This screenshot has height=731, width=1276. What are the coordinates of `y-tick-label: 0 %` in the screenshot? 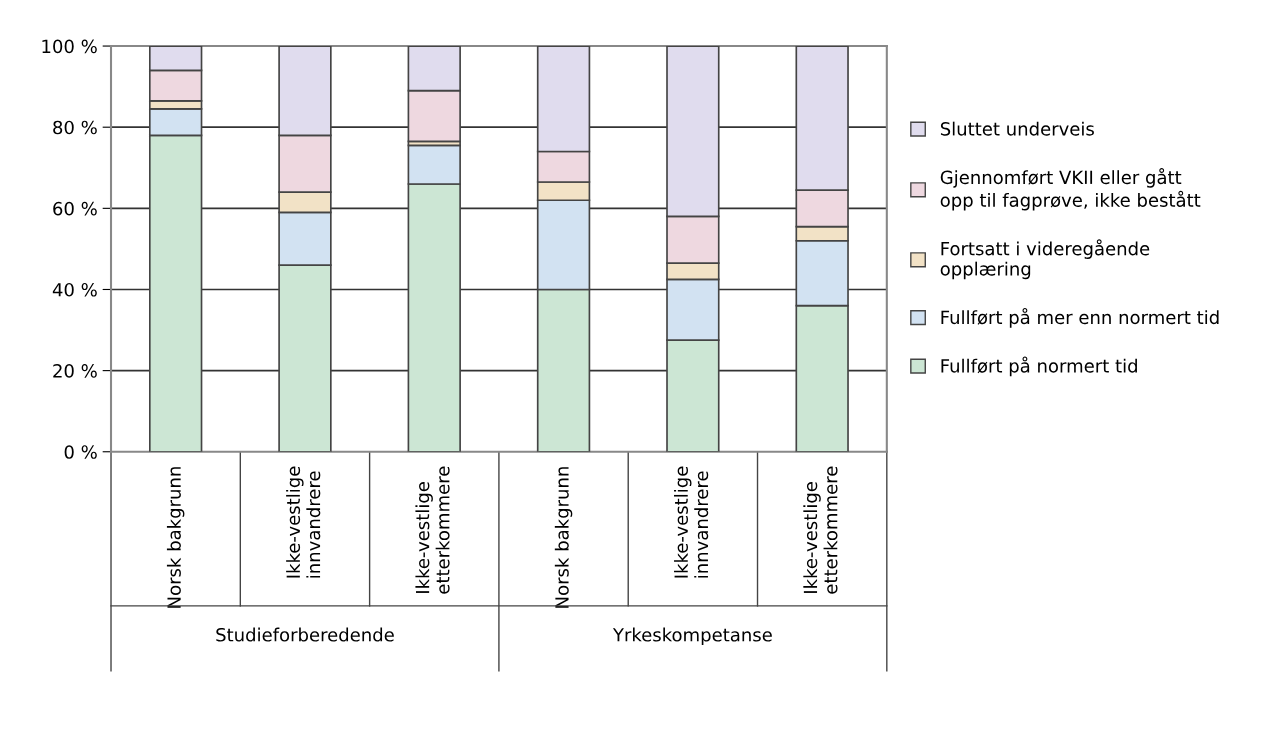 It's located at (80, 452).